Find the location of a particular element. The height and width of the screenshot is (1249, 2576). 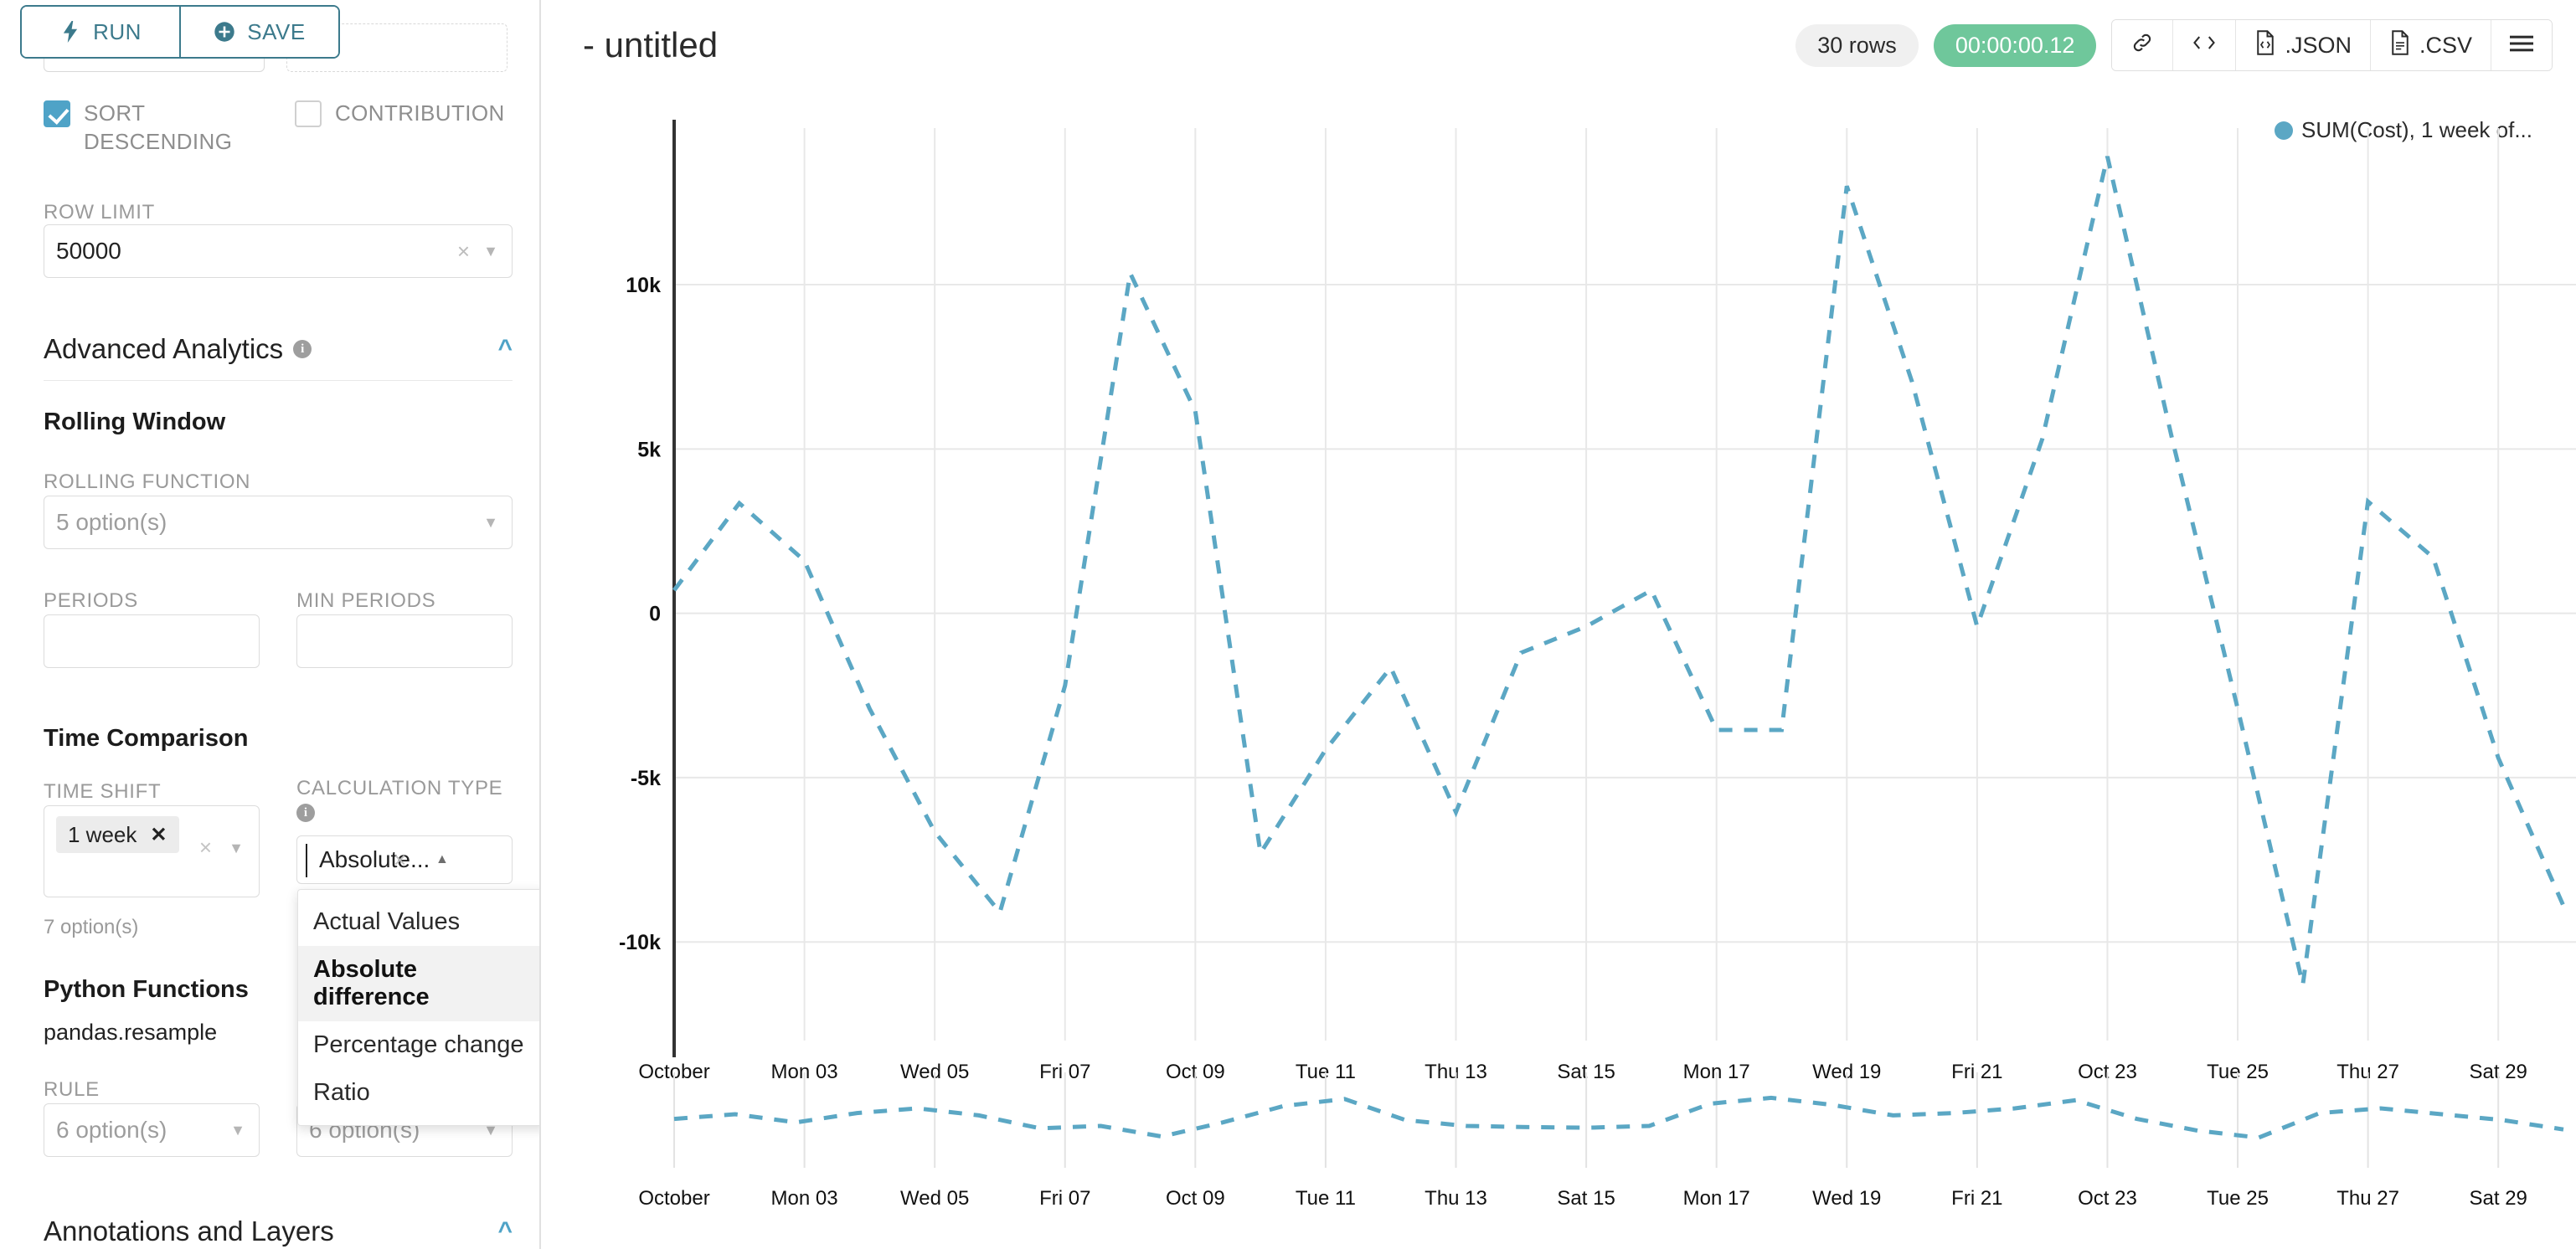

svg-text: Tue 11 is located at coordinates (1326, 1198).